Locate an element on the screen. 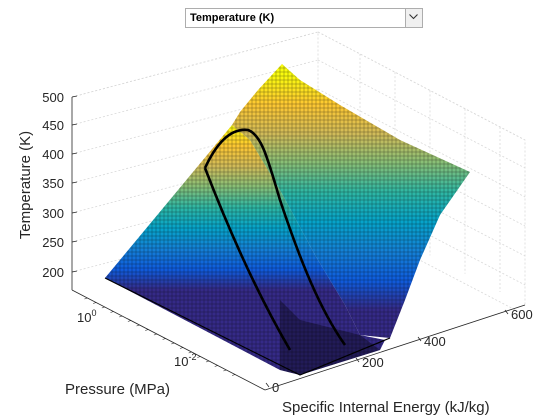 The height and width of the screenshot is (420, 560). quantity-dropdown-value: Temperature (K) is located at coordinates (232, 18).